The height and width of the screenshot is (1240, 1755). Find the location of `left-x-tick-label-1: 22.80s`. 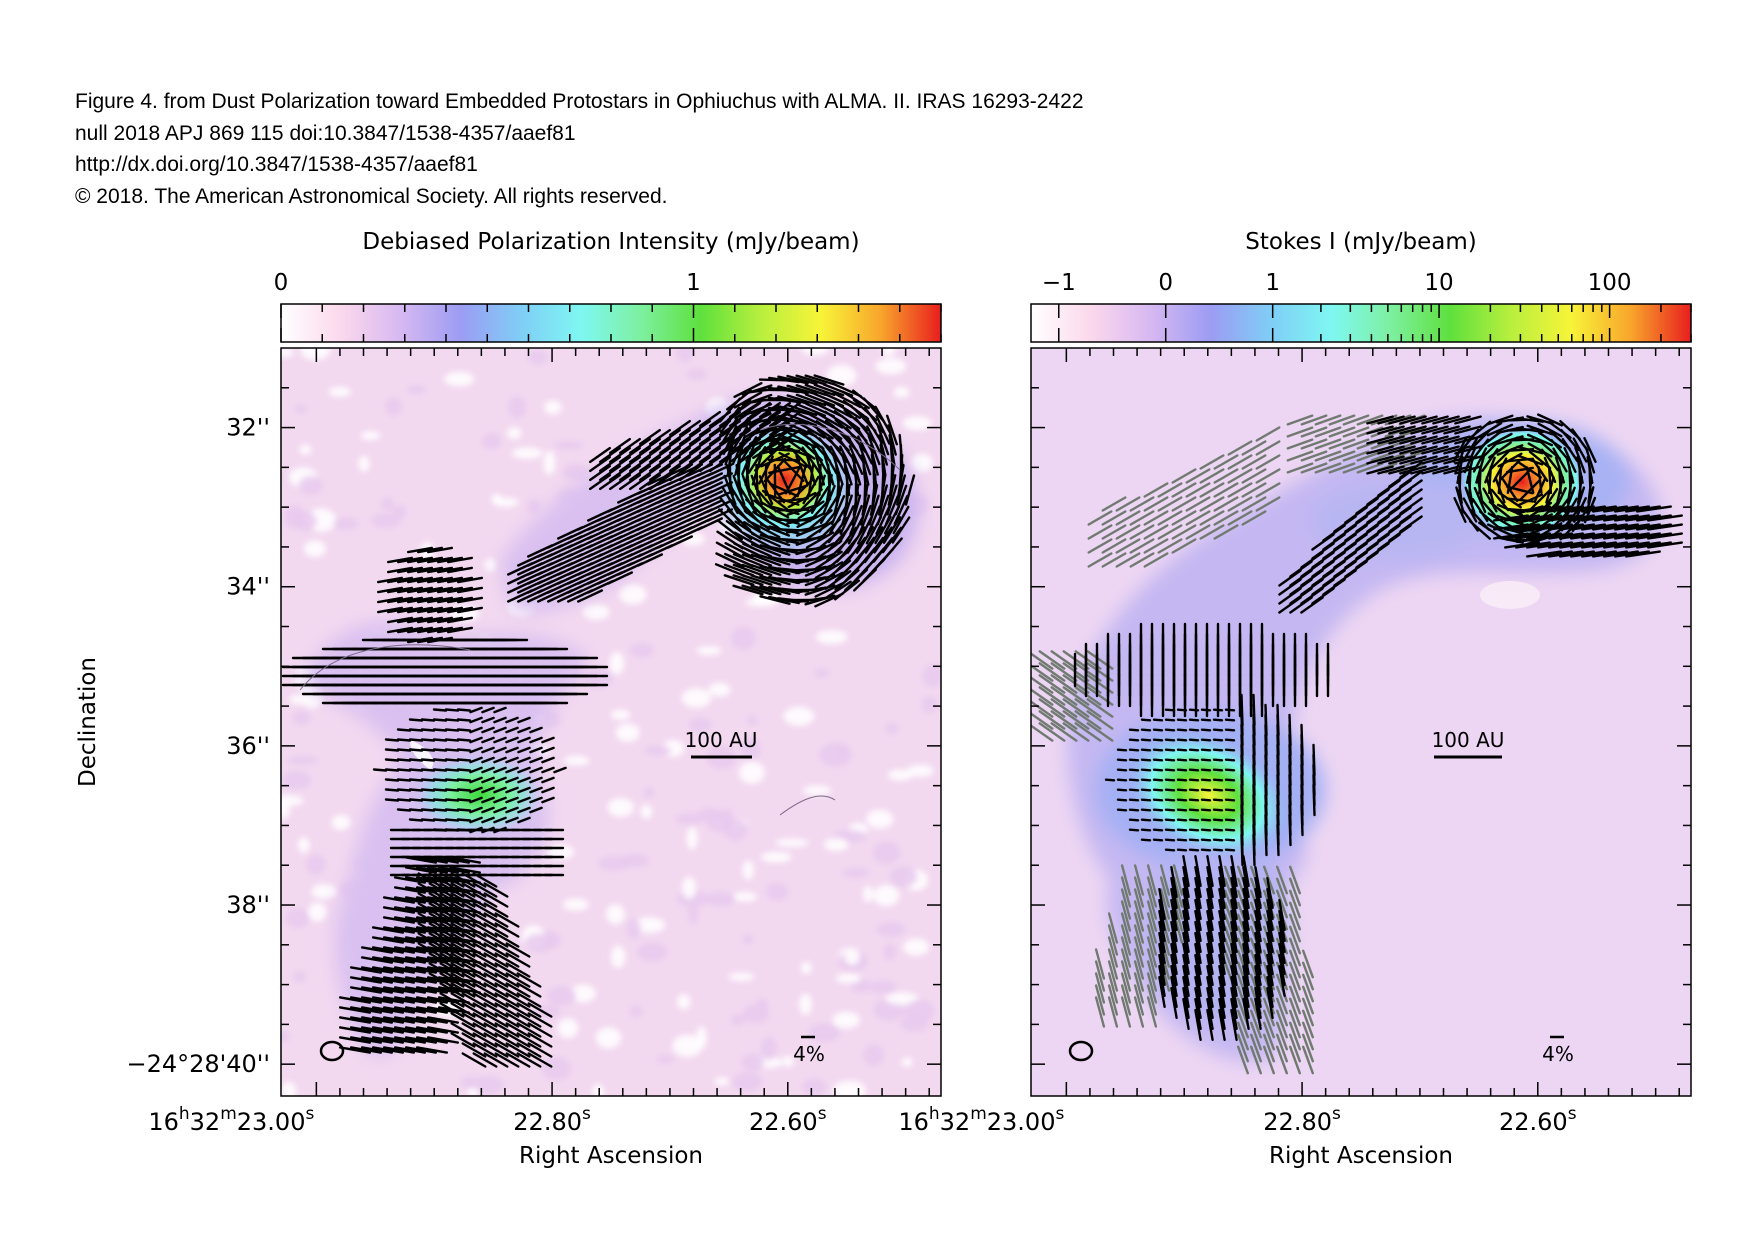

left-x-tick-label-1: 22.80s is located at coordinates (552, 1120).